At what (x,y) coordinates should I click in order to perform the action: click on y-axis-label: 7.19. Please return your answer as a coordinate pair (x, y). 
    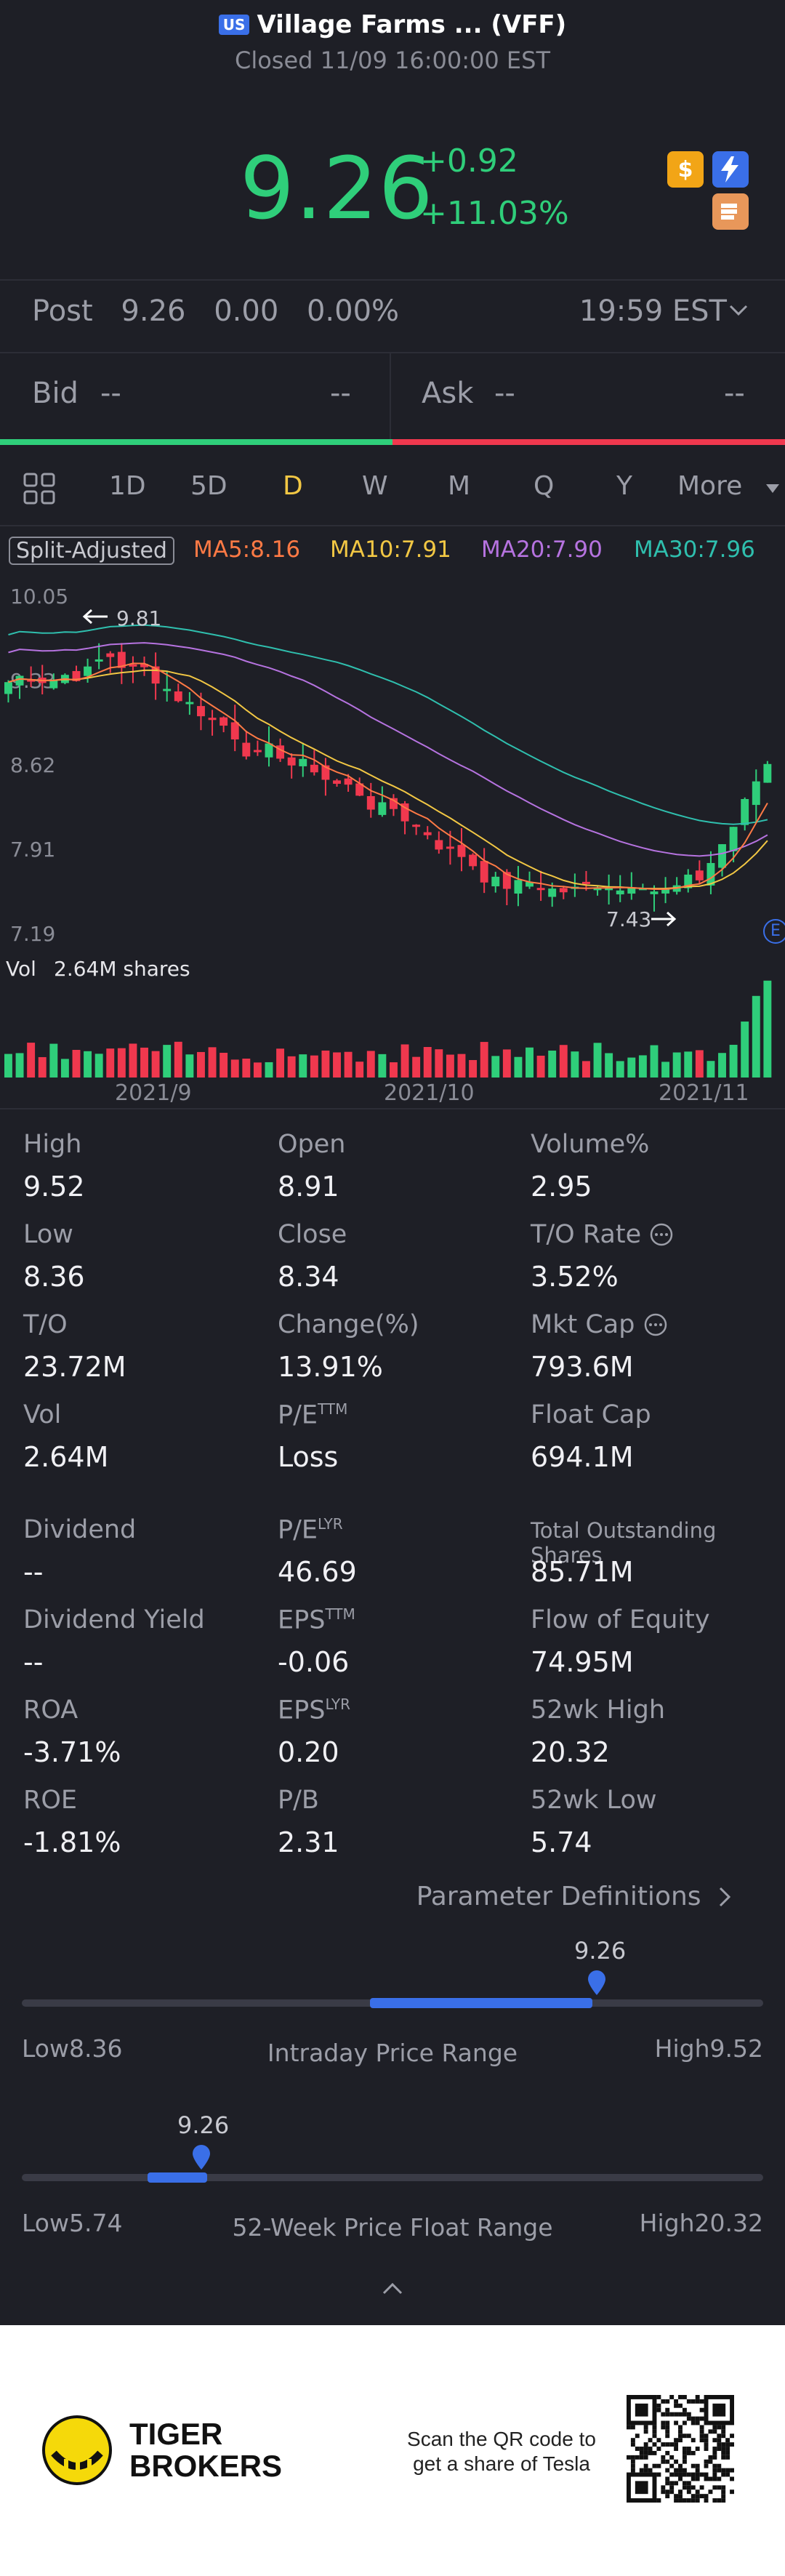
    Looking at the image, I should click on (33, 934).